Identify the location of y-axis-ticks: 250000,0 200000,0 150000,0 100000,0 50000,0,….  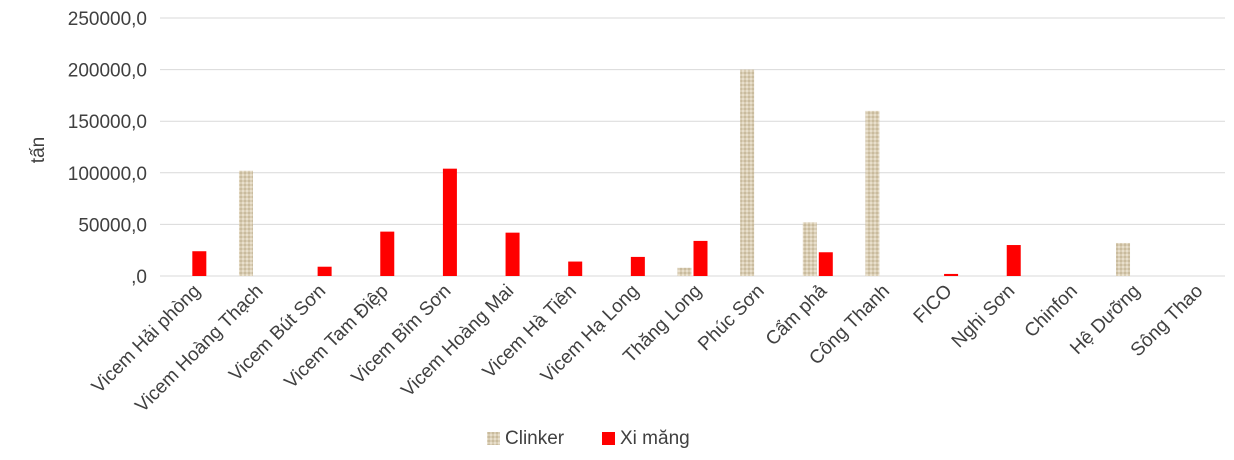
(107, 148).